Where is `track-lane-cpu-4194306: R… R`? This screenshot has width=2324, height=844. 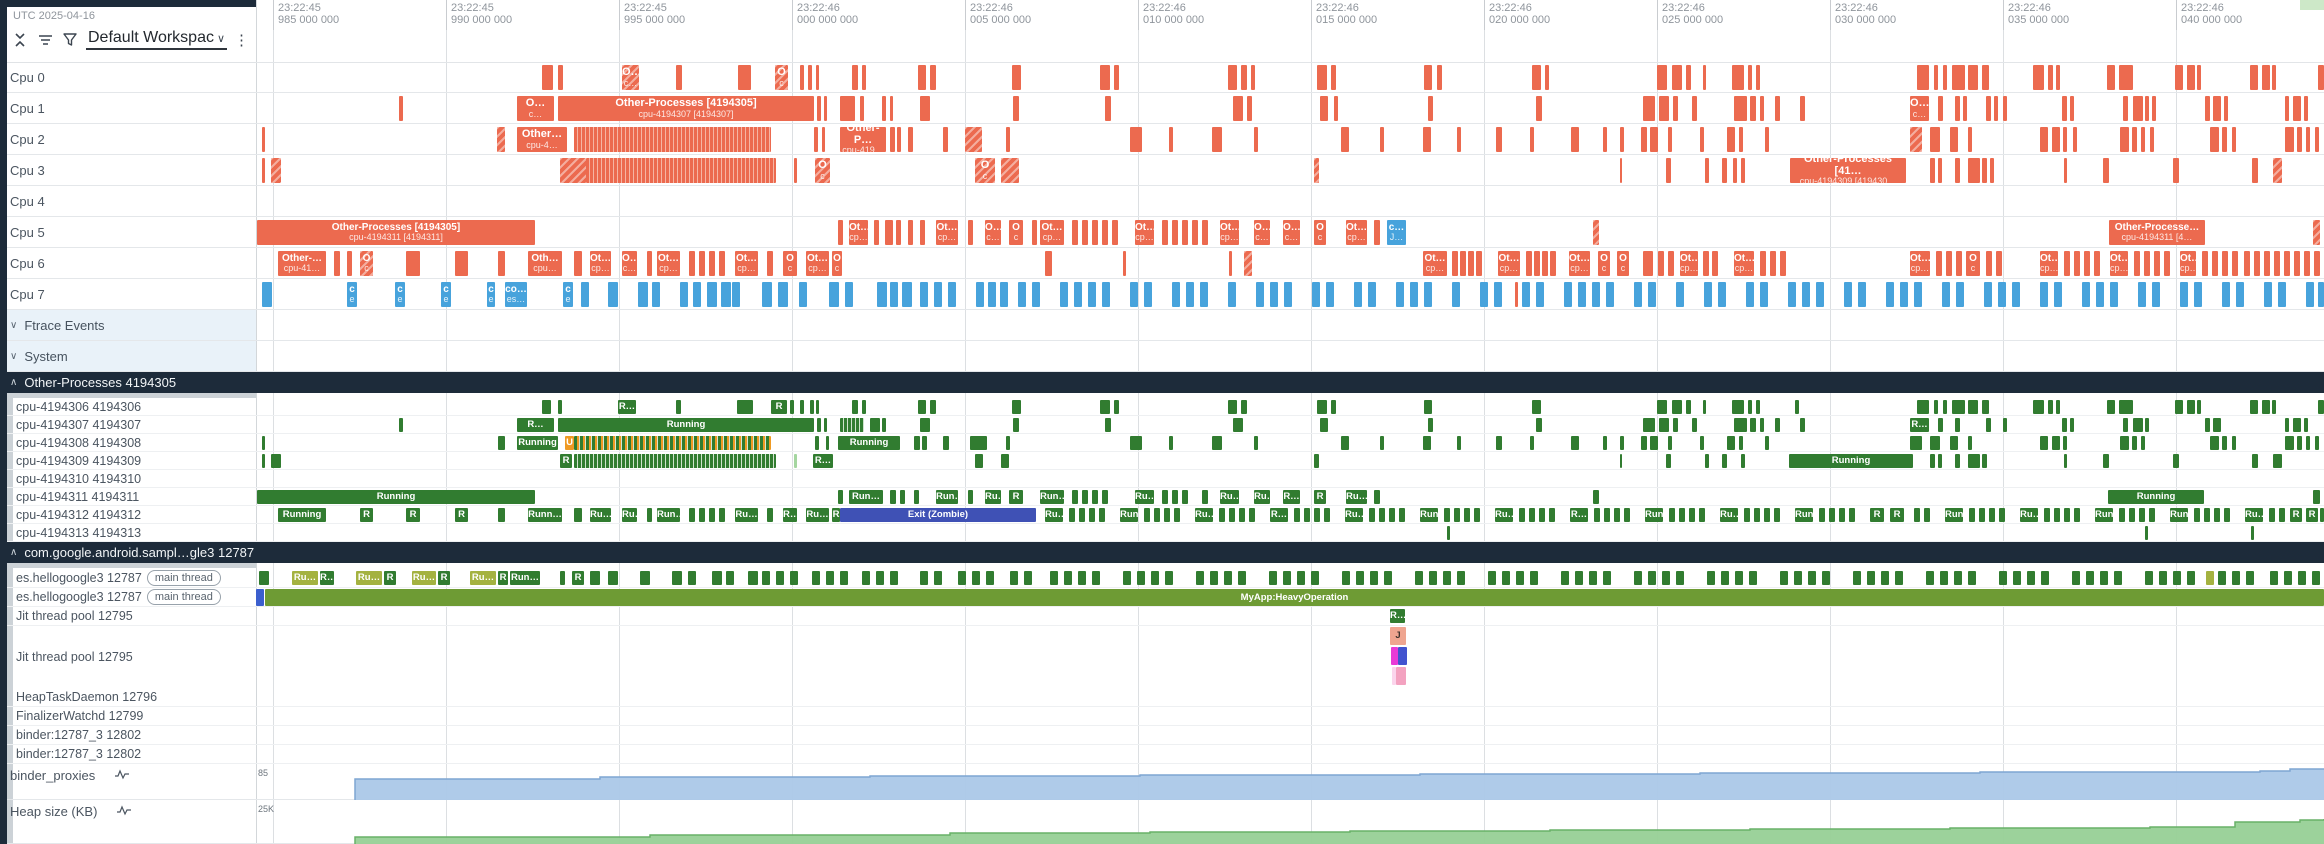 track-lane-cpu-4194306: R… R is located at coordinates (1290, 406).